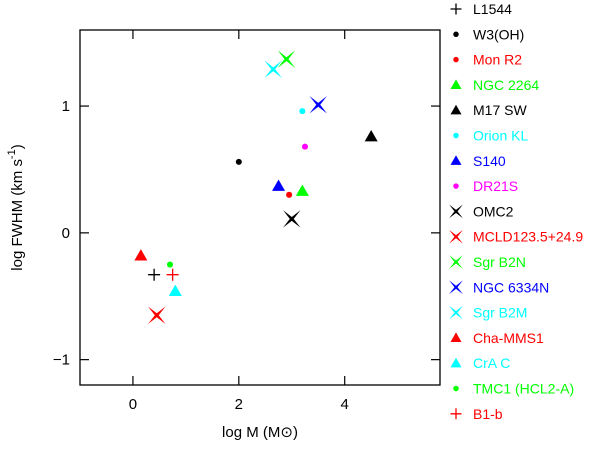 The width and height of the screenshot is (600, 450). I want to click on legend-label: NGC 6334N, so click(511, 287).